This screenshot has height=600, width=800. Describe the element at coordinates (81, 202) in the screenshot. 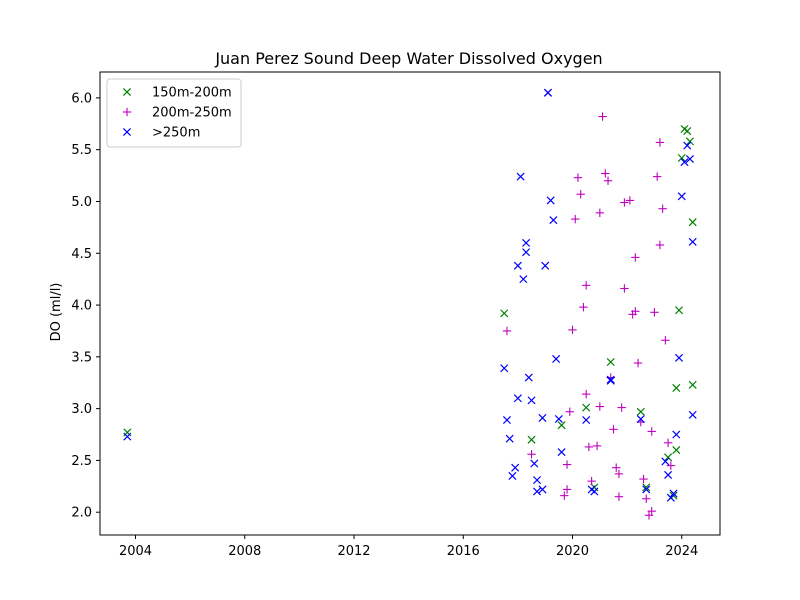

I see `y-tick-label: 5.0` at that location.